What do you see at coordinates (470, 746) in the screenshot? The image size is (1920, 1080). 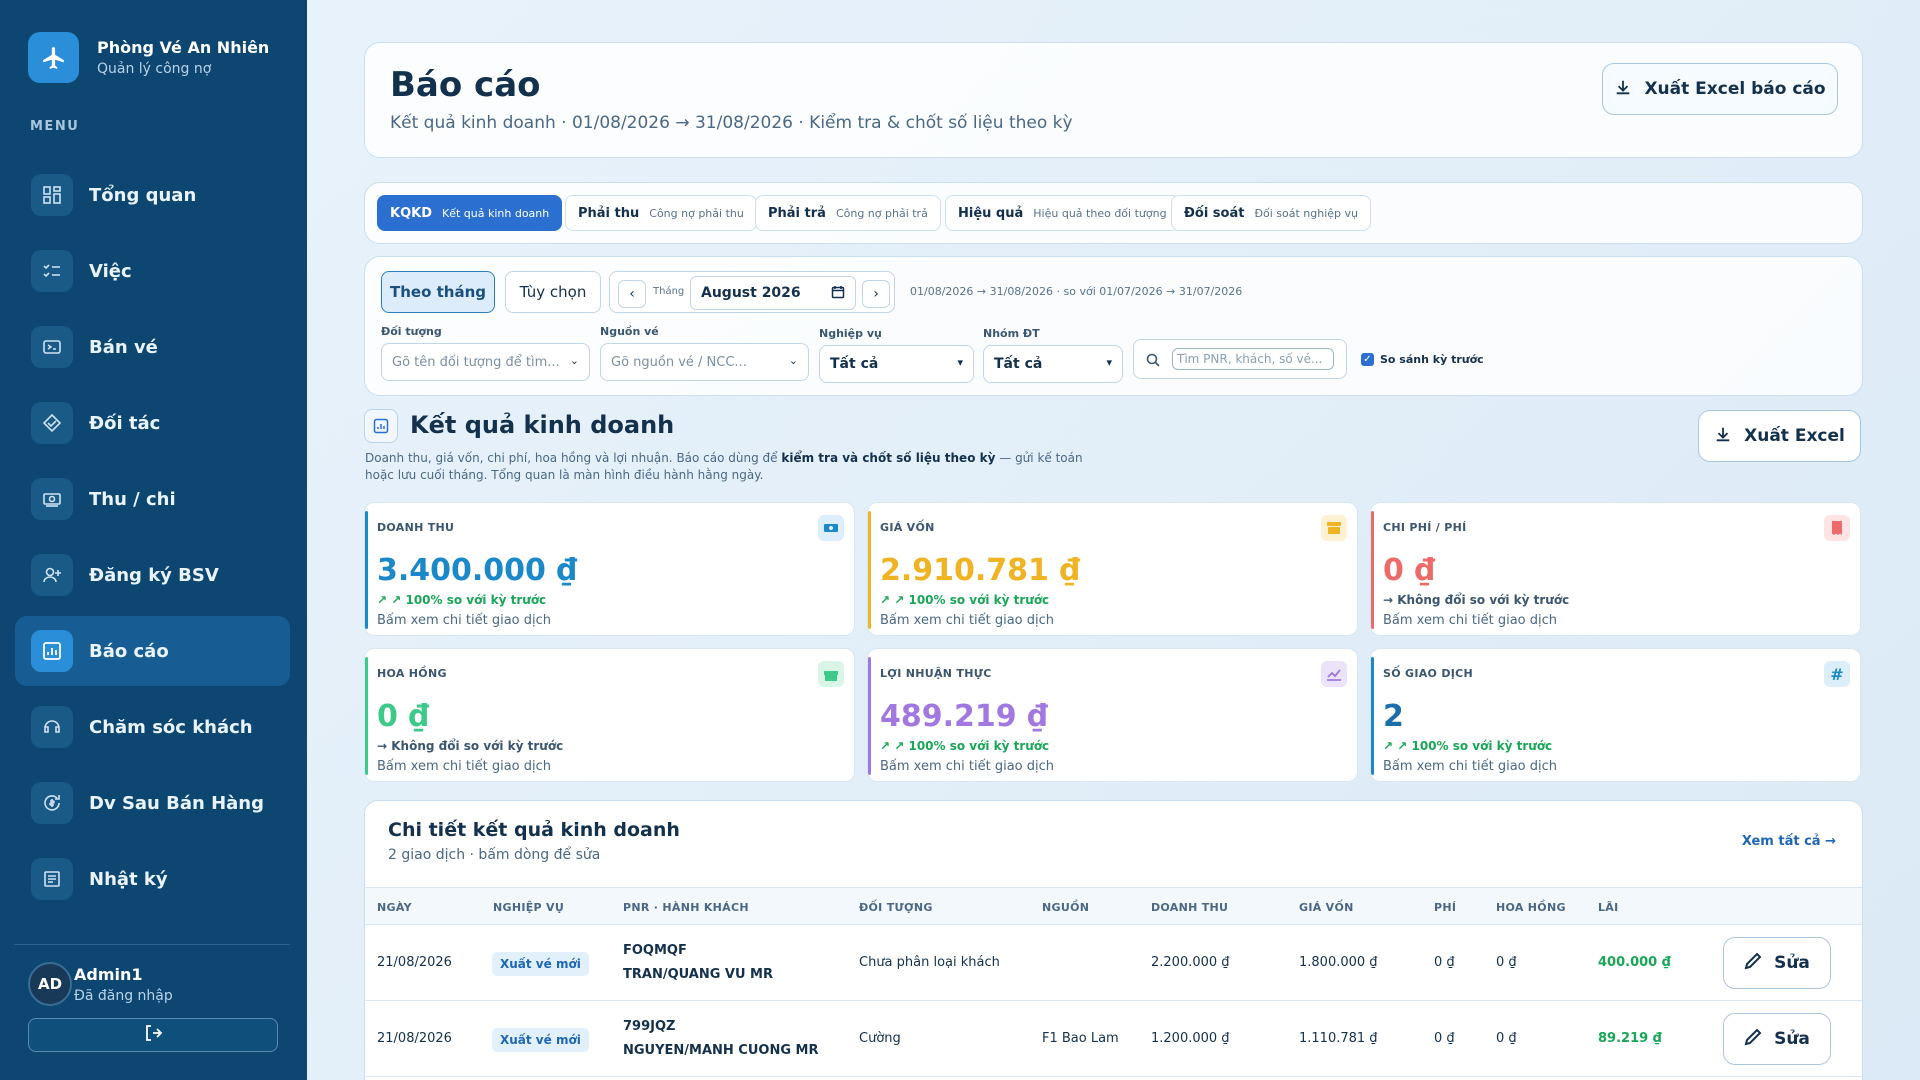 I see `kpi-trend: → Không đổi so với kỳ trước` at bounding box center [470, 746].